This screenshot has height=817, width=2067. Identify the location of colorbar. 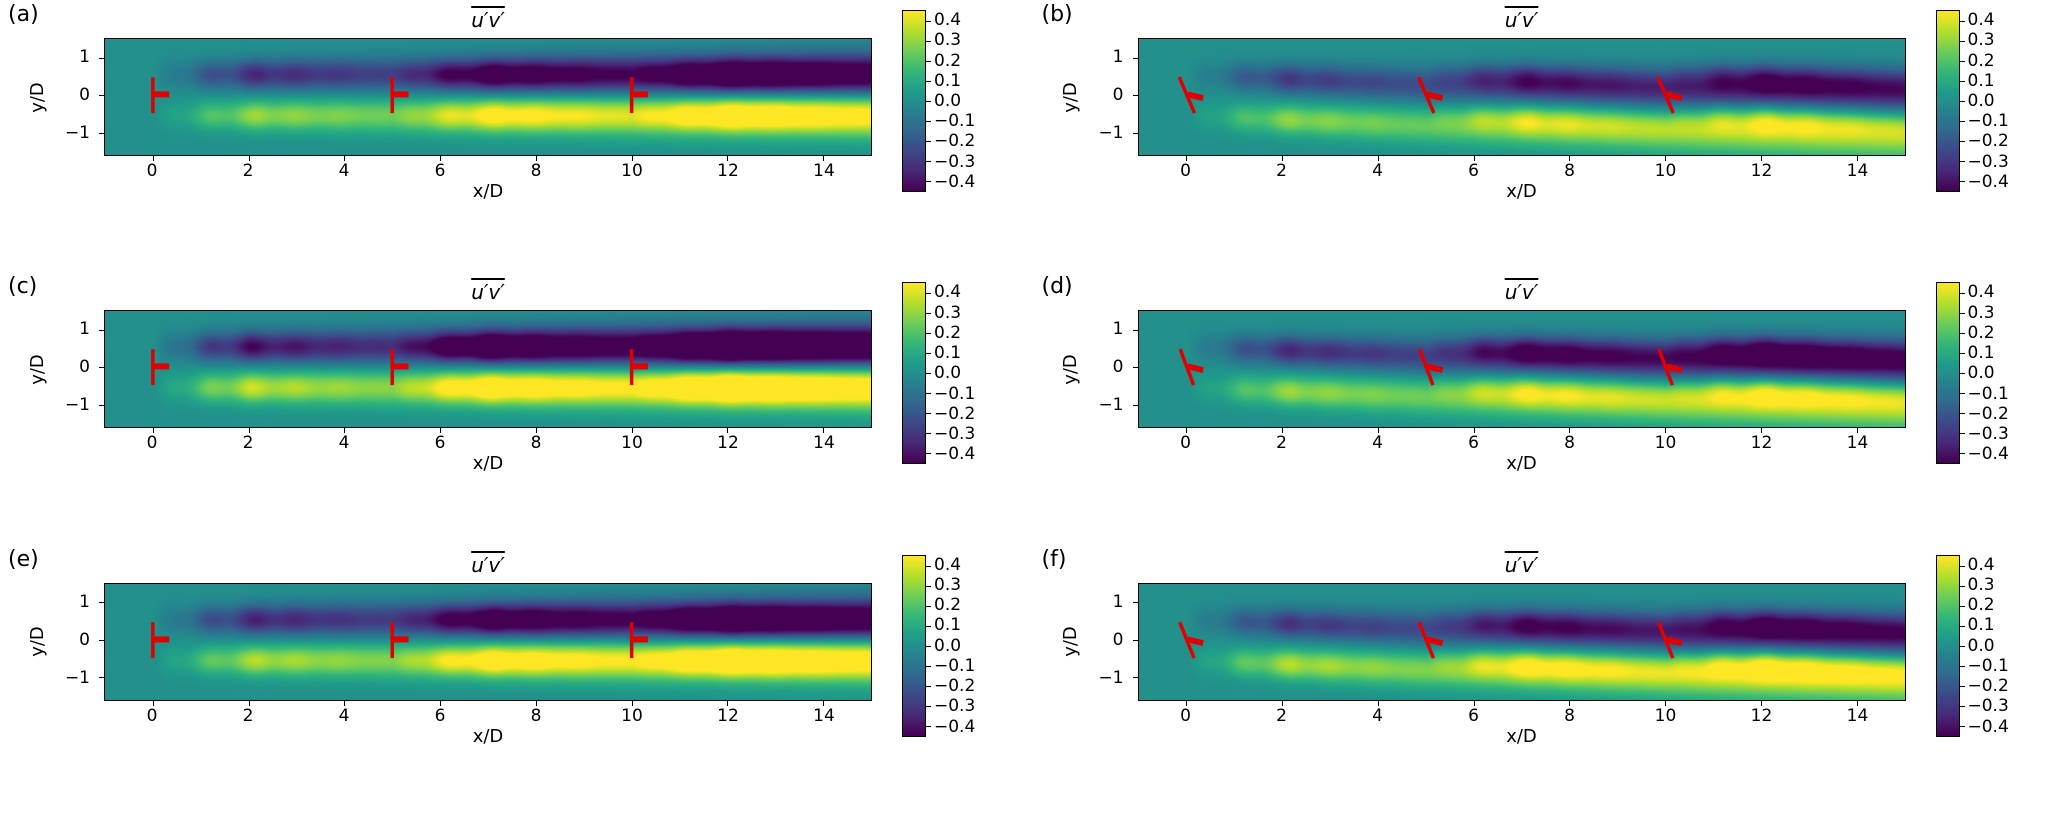
(1950, 645).